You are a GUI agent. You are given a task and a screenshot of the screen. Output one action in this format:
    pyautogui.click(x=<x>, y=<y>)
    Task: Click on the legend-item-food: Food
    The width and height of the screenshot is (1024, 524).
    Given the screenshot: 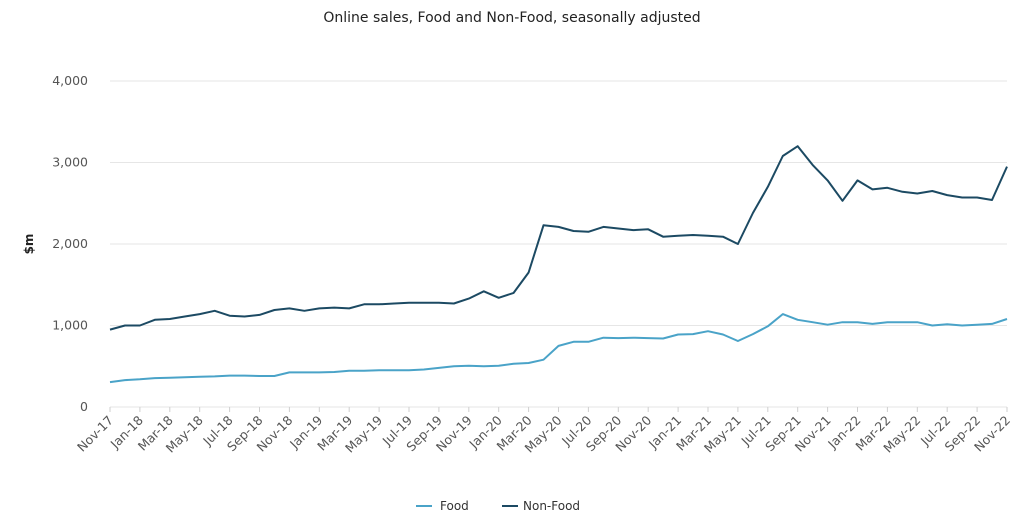 What is the action you would take?
    pyautogui.click(x=442, y=506)
    